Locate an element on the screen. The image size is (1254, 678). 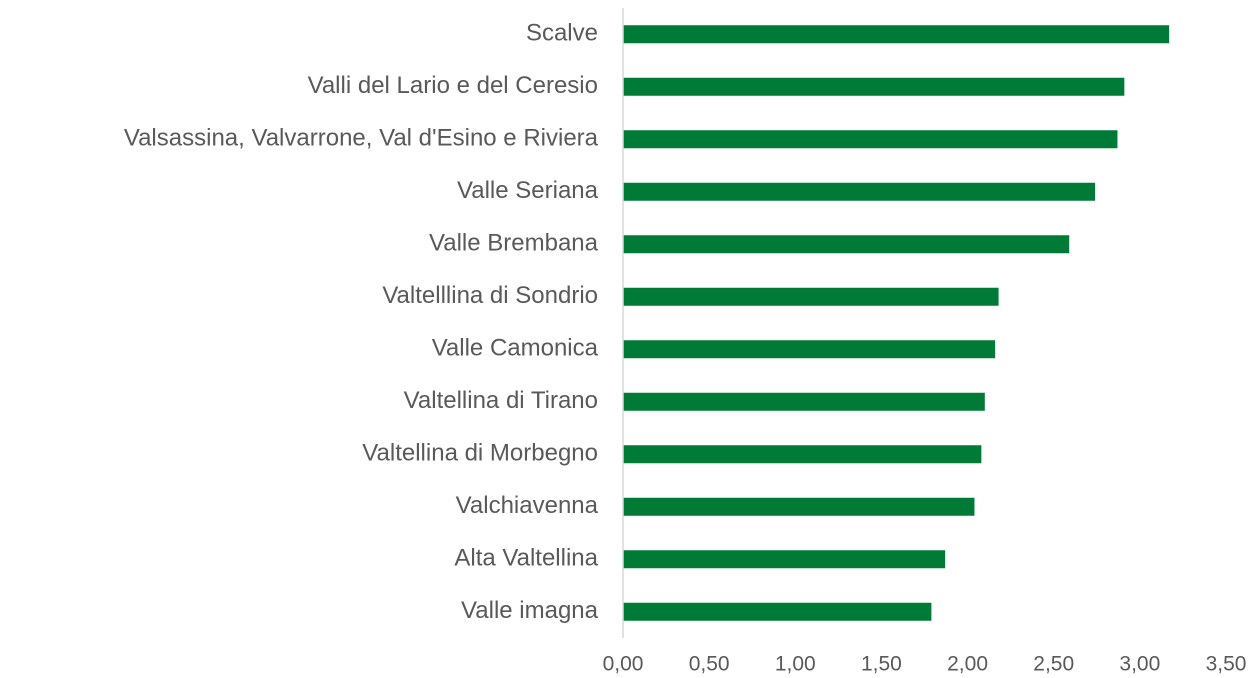
x-tick-label: 2,00 is located at coordinates (967, 664).